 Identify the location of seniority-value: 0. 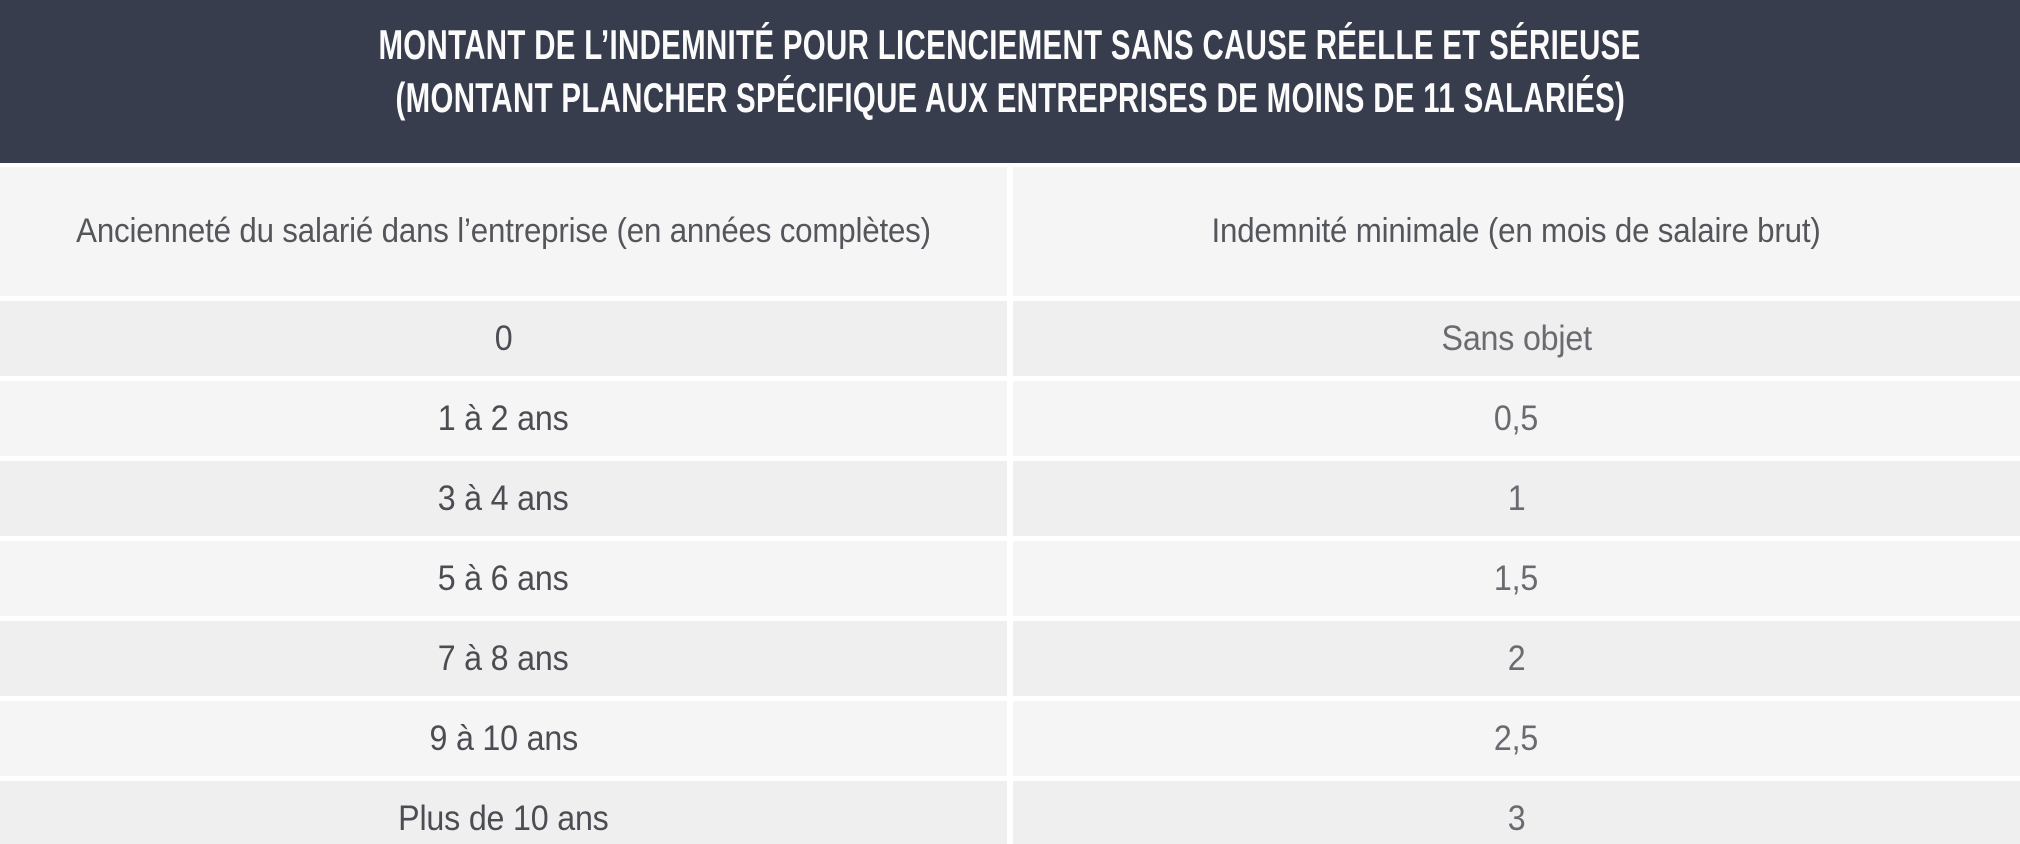
(503, 338).